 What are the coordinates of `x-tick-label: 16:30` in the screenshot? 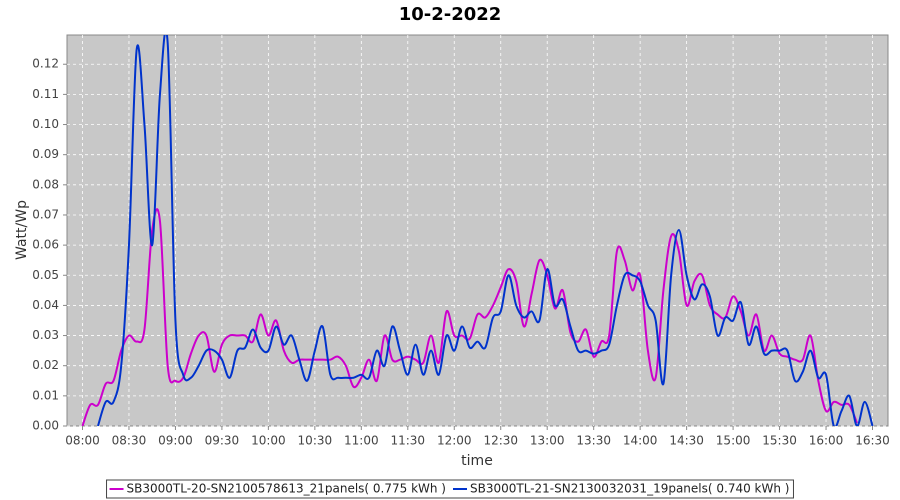 It's located at (872, 441).